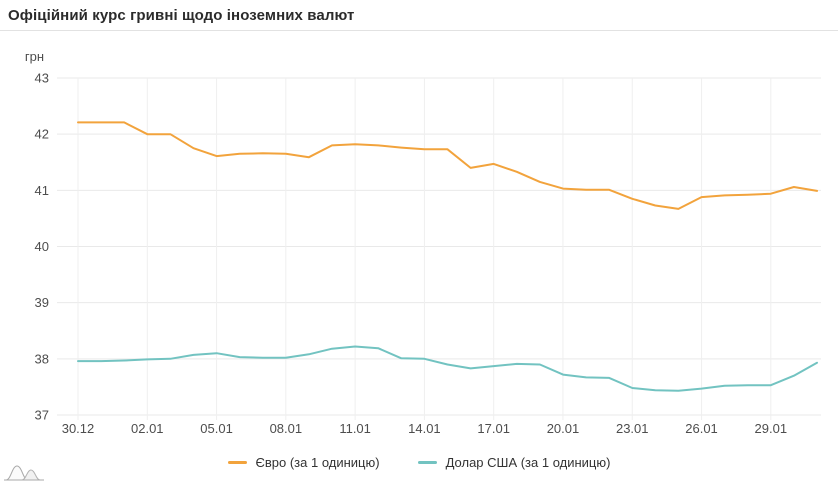 This screenshot has height=488, width=838. What do you see at coordinates (42, 190) in the screenshot?
I see `y-tick-label: 41` at bounding box center [42, 190].